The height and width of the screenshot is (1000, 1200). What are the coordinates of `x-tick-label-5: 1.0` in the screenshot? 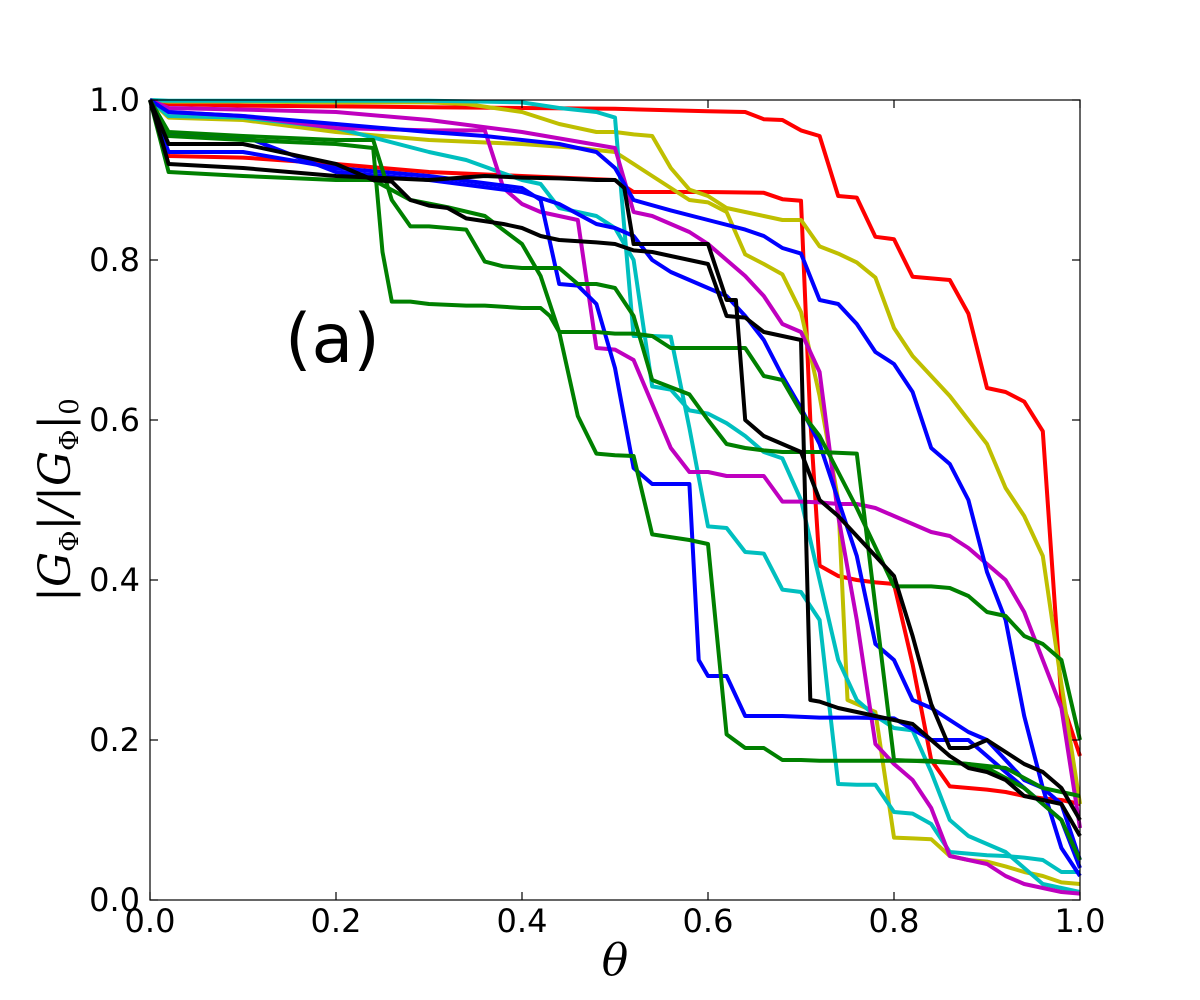 It's located at (1080, 921).